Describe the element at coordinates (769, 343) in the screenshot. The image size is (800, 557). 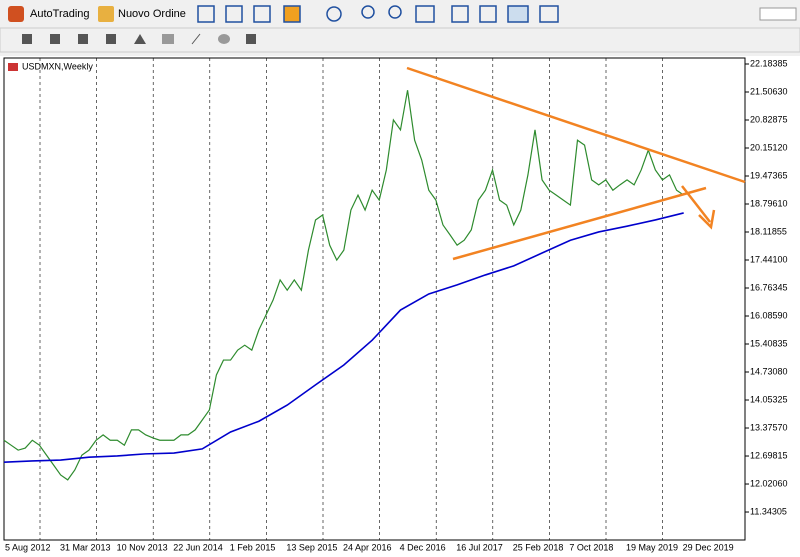
I see `y-tick-label: 15.40835` at that location.